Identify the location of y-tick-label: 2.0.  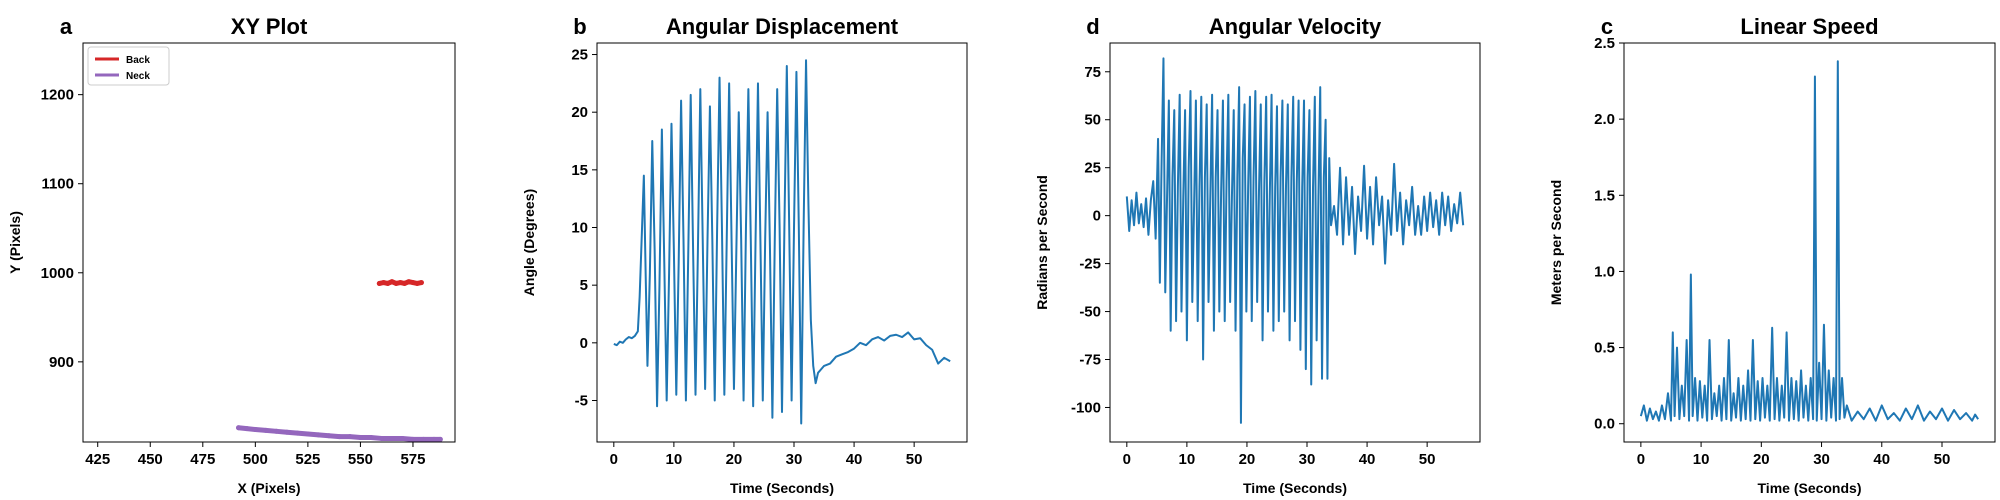
(1604, 119).